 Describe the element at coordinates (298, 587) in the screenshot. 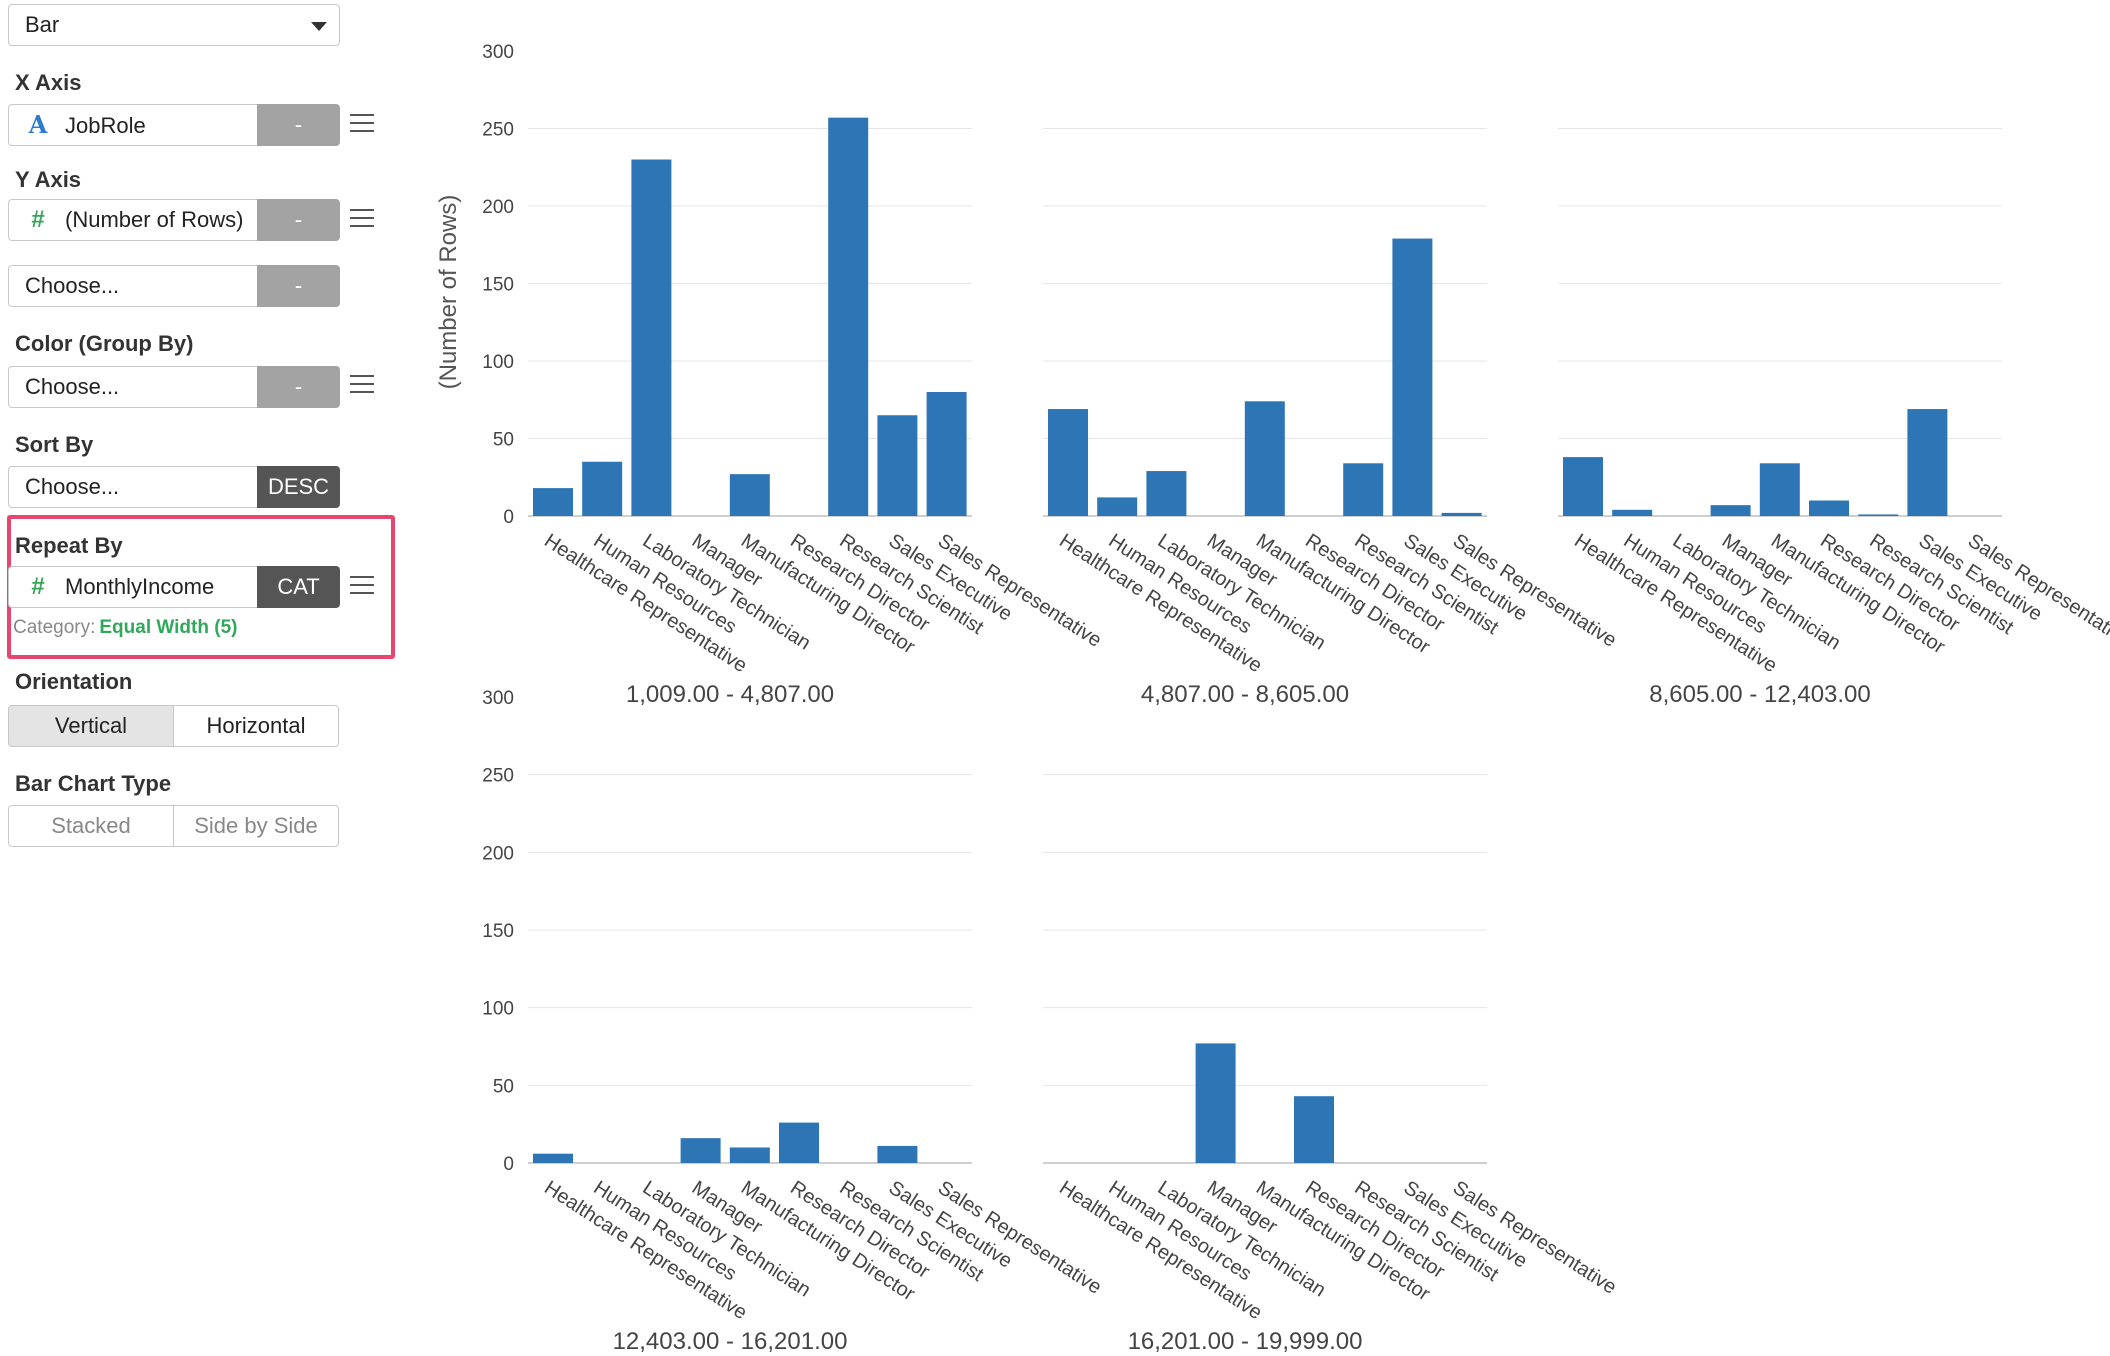

I see `repeat-category-button: CAT` at that location.